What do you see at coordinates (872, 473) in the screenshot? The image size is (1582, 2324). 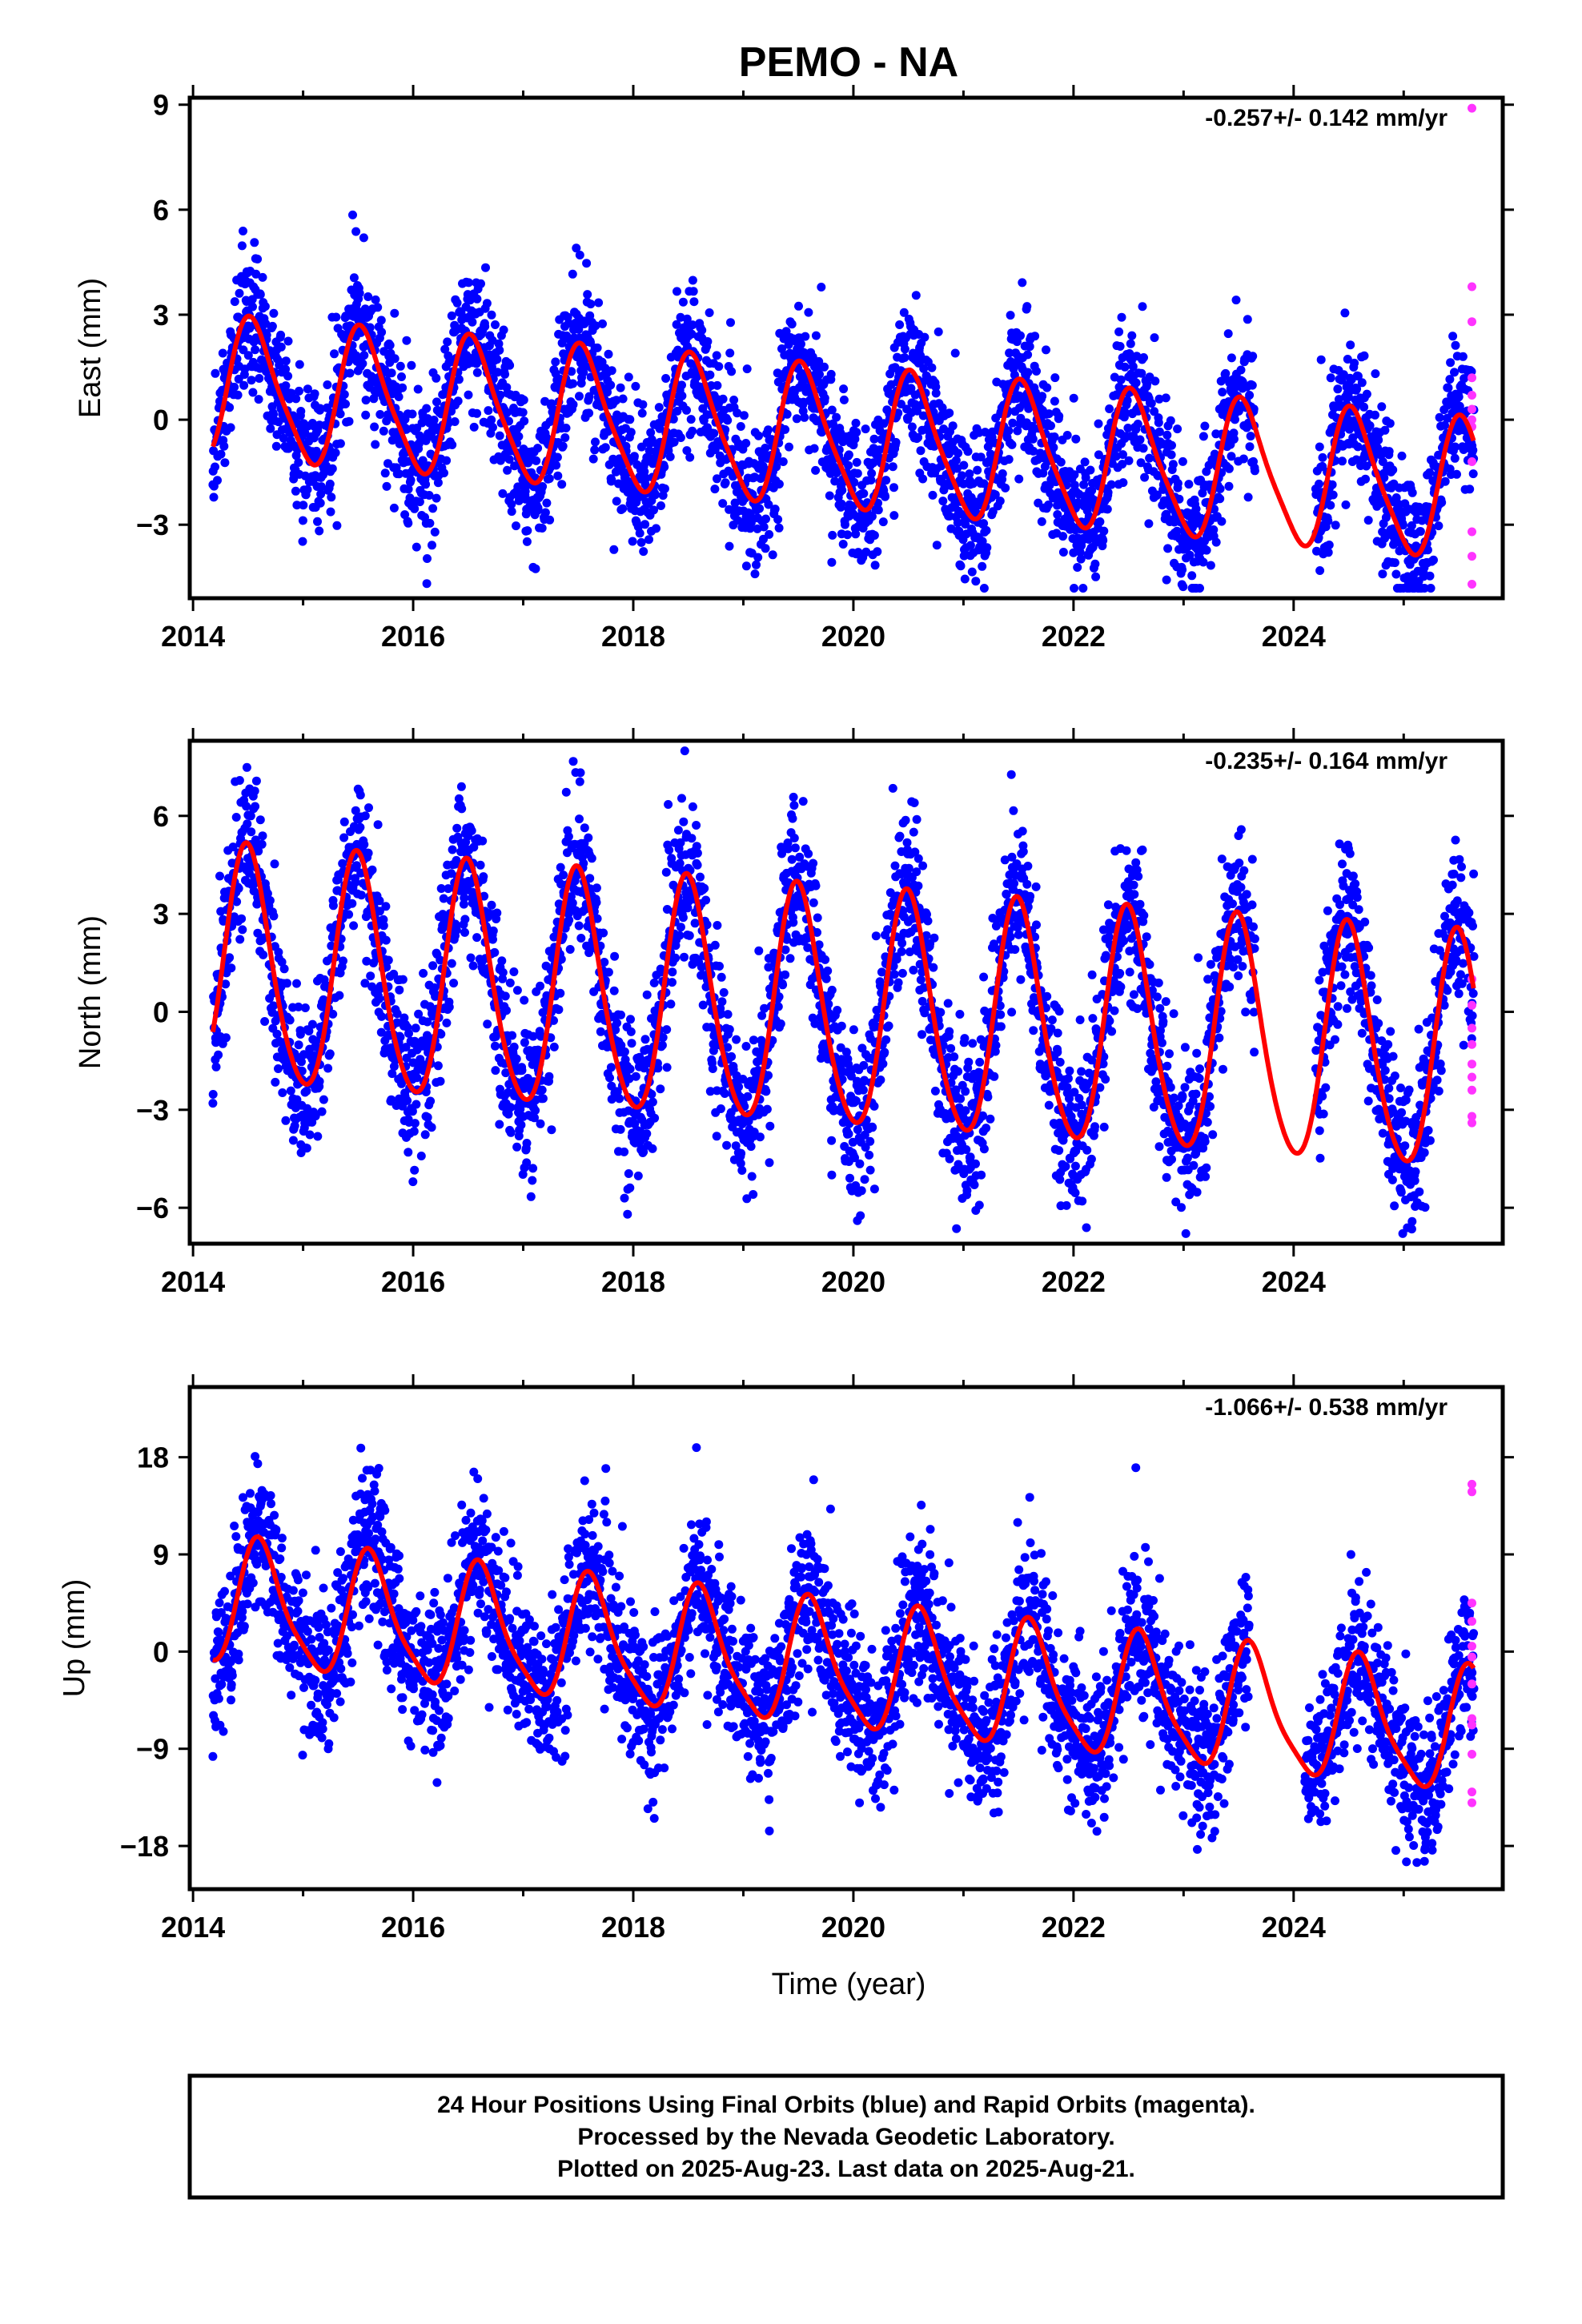 I see `east-final-point-1940` at bounding box center [872, 473].